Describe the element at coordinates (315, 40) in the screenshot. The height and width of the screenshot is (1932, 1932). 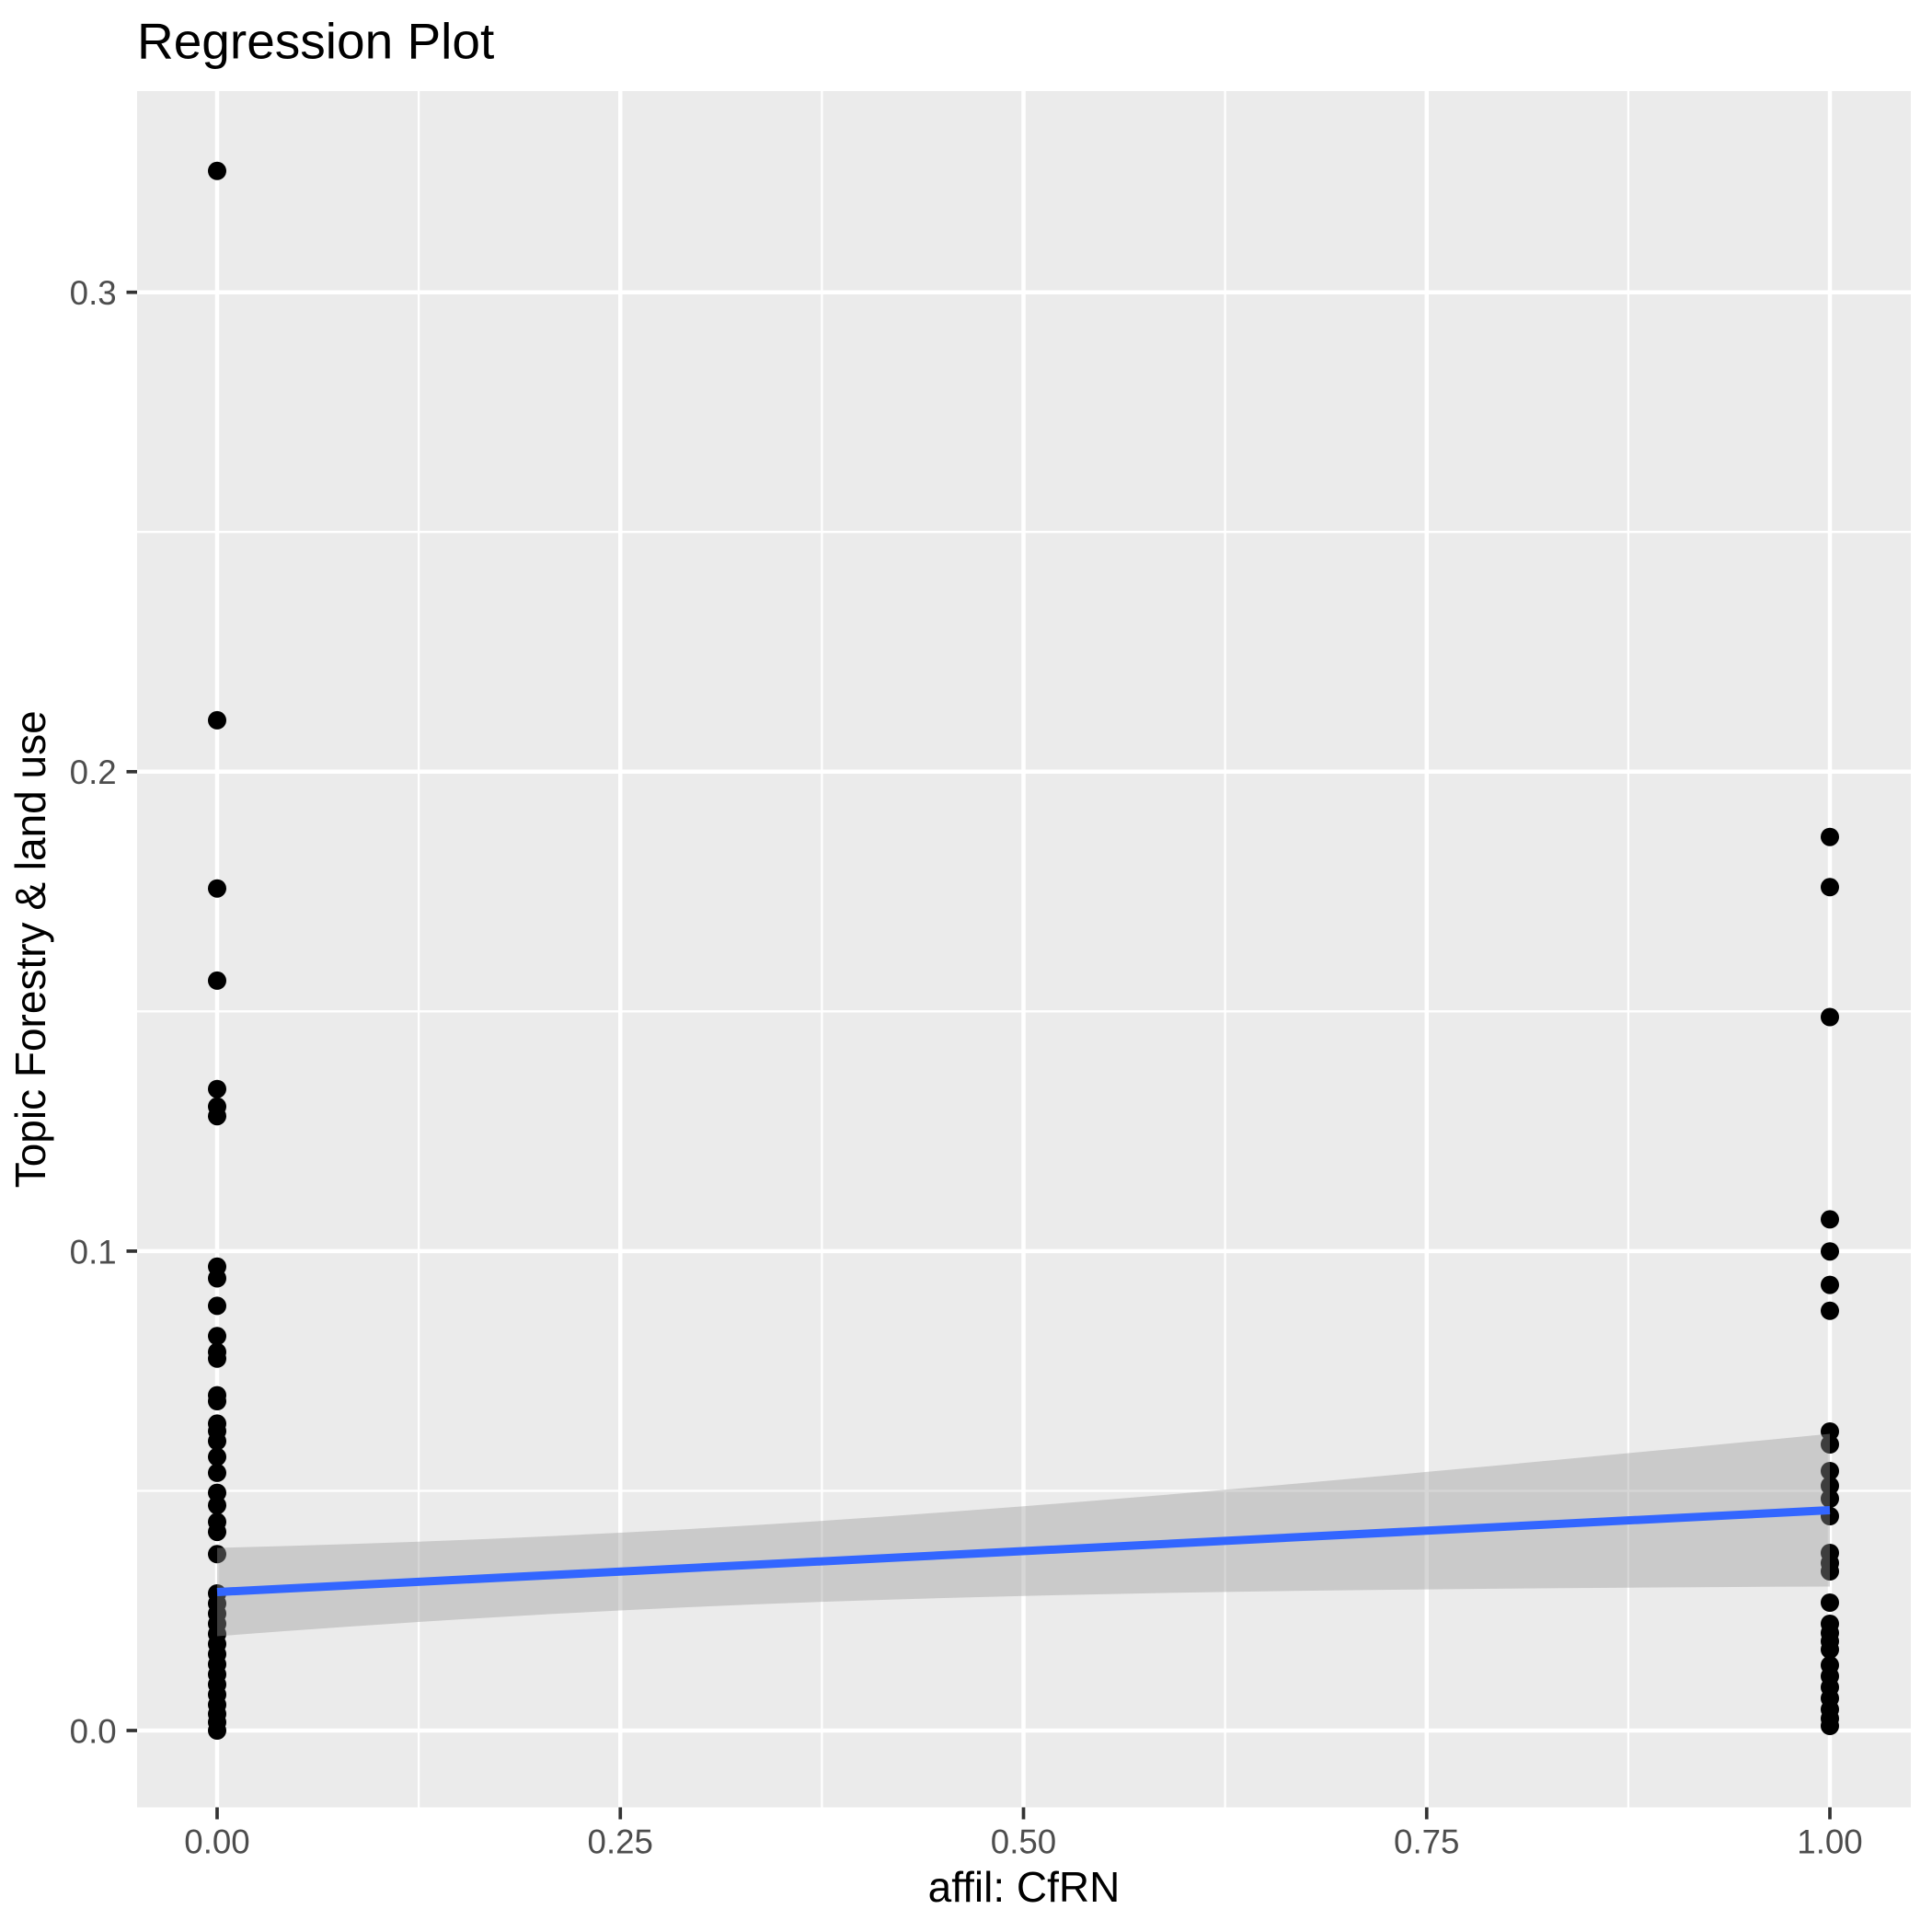
I see `svg-text: Regression Plot` at that location.